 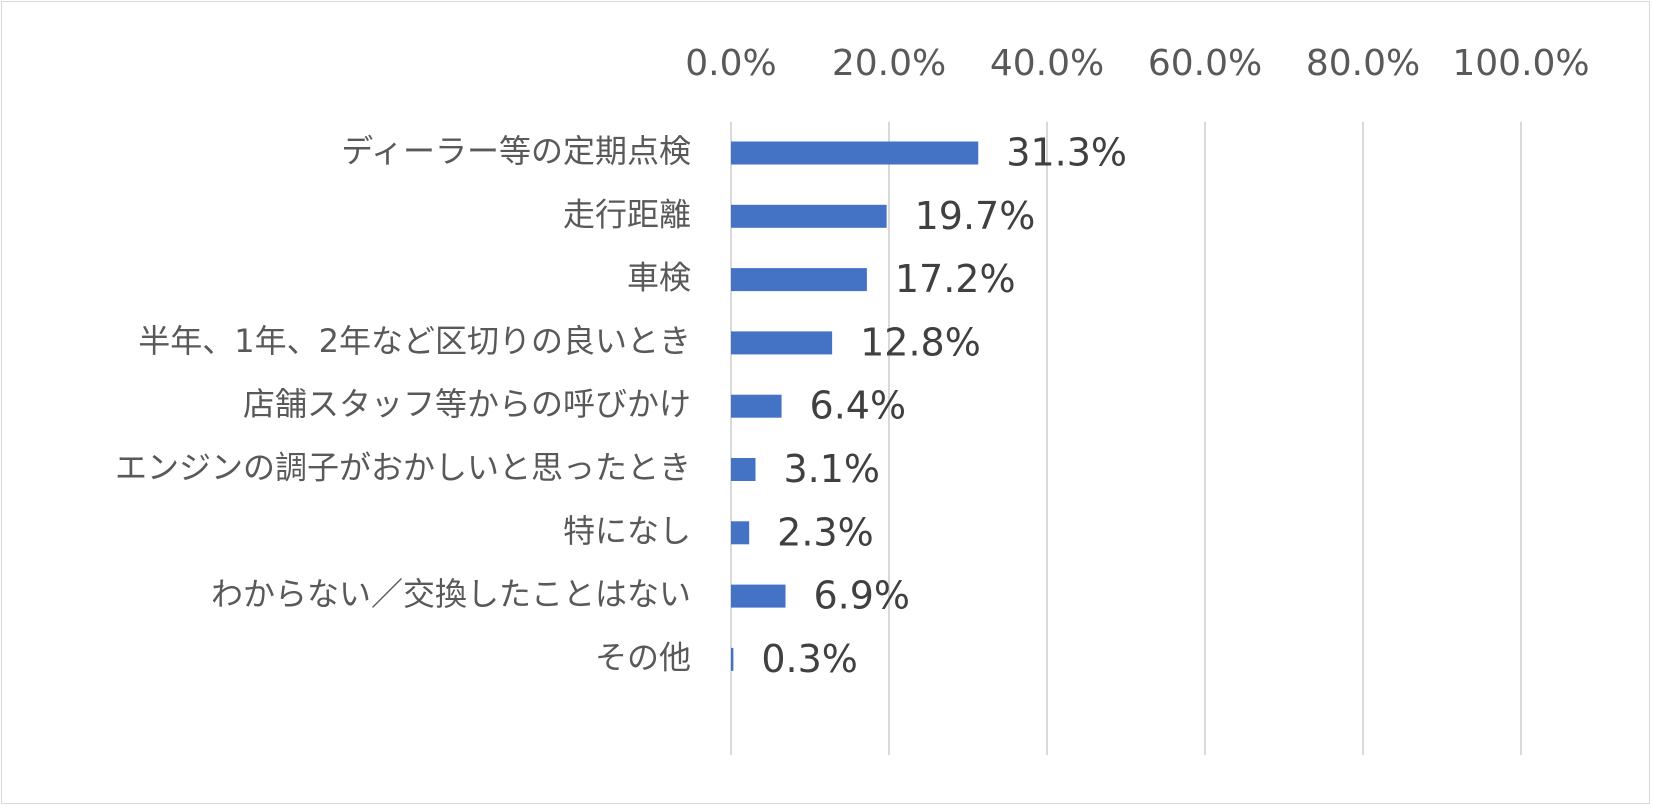 What do you see at coordinates (809, 659) in the screenshot?
I see `data-label: 0.3%` at bounding box center [809, 659].